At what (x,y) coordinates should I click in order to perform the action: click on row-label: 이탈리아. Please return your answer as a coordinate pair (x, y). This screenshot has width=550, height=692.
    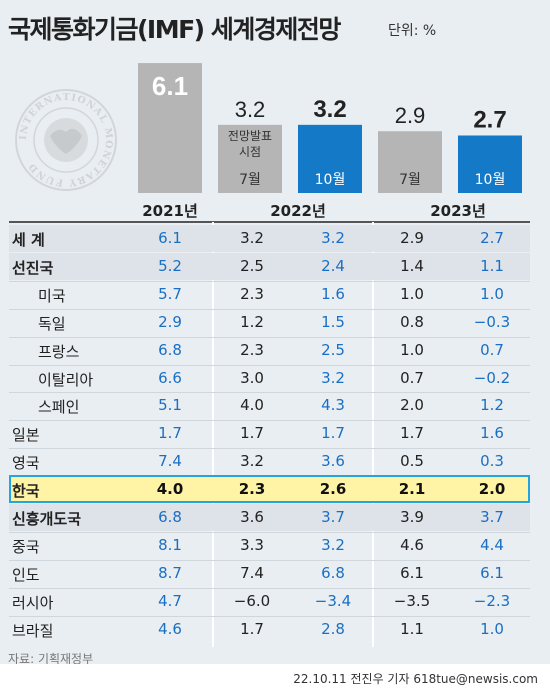
    Looking at the image, I should click on (66, 379).